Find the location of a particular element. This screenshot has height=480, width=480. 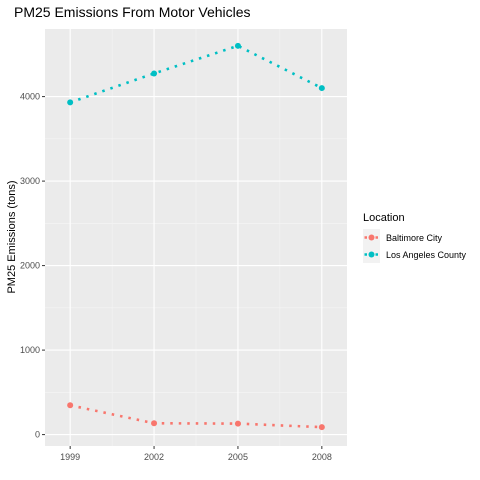

y-tick-label: 1000 is located at coordinates (30, 350).